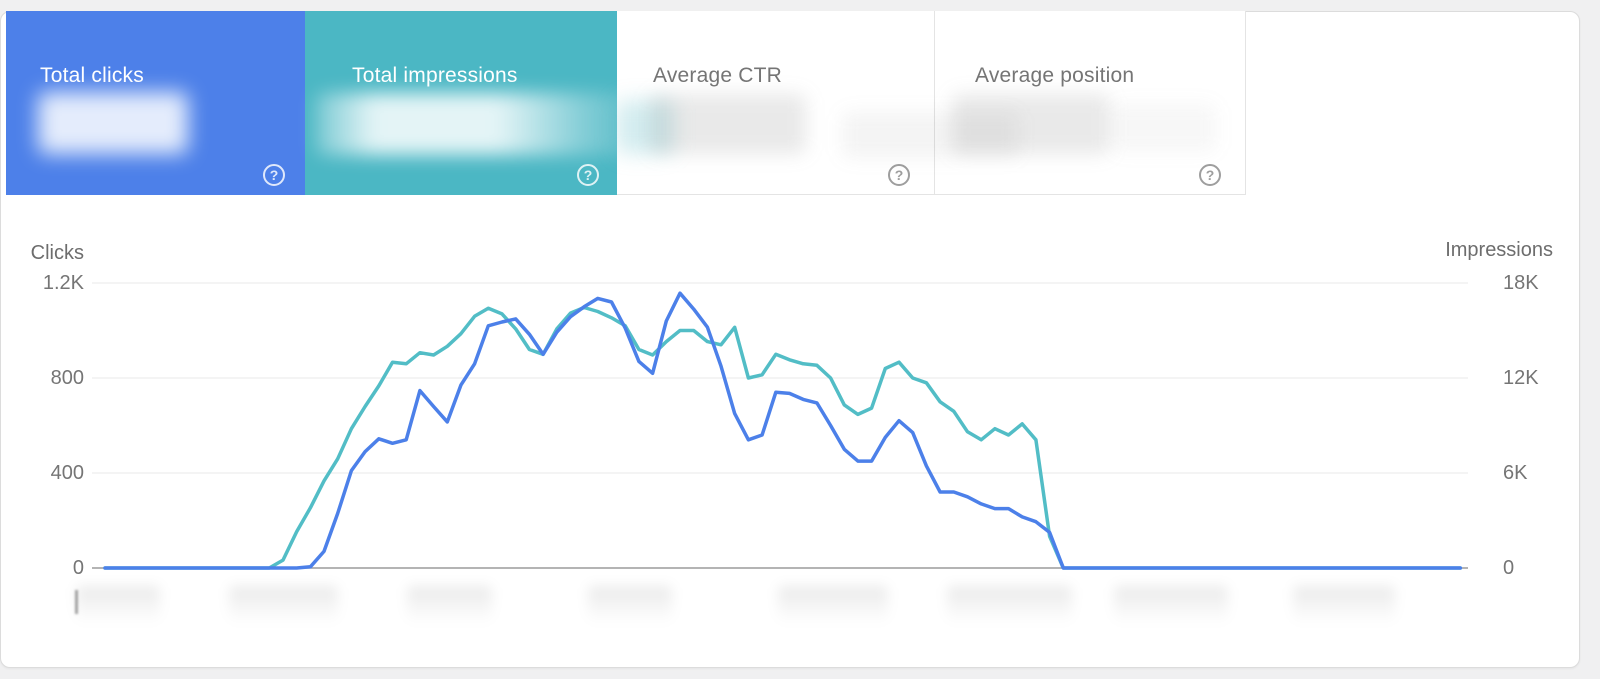  I want to click on card-total-impressions: Total impressions ?, so click(461, 103).